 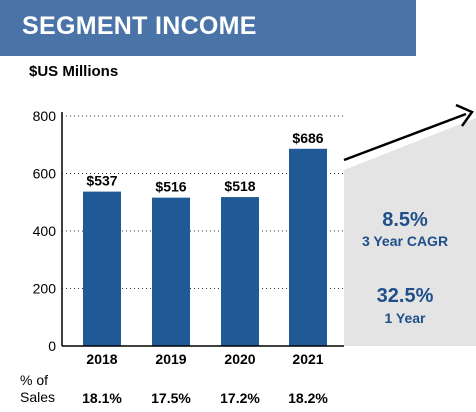 What do you see at coordinates (45, 174) in the screenshot?
I see `y-tick-label: 600` at bounding box center [45, 174].